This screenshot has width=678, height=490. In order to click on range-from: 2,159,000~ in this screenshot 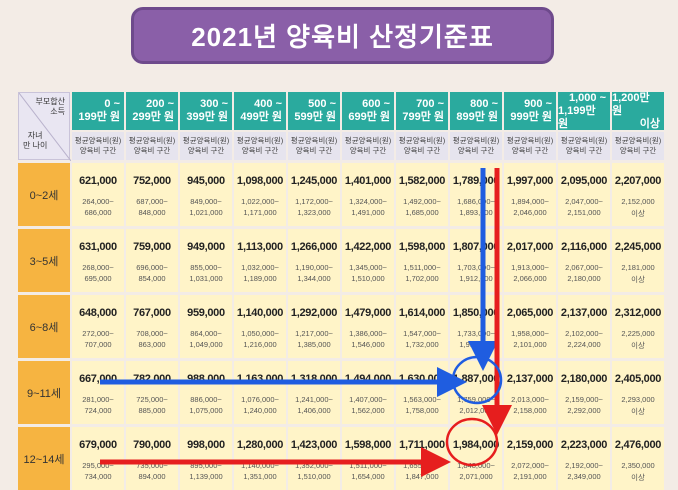, I will do `click(584, 399)`.